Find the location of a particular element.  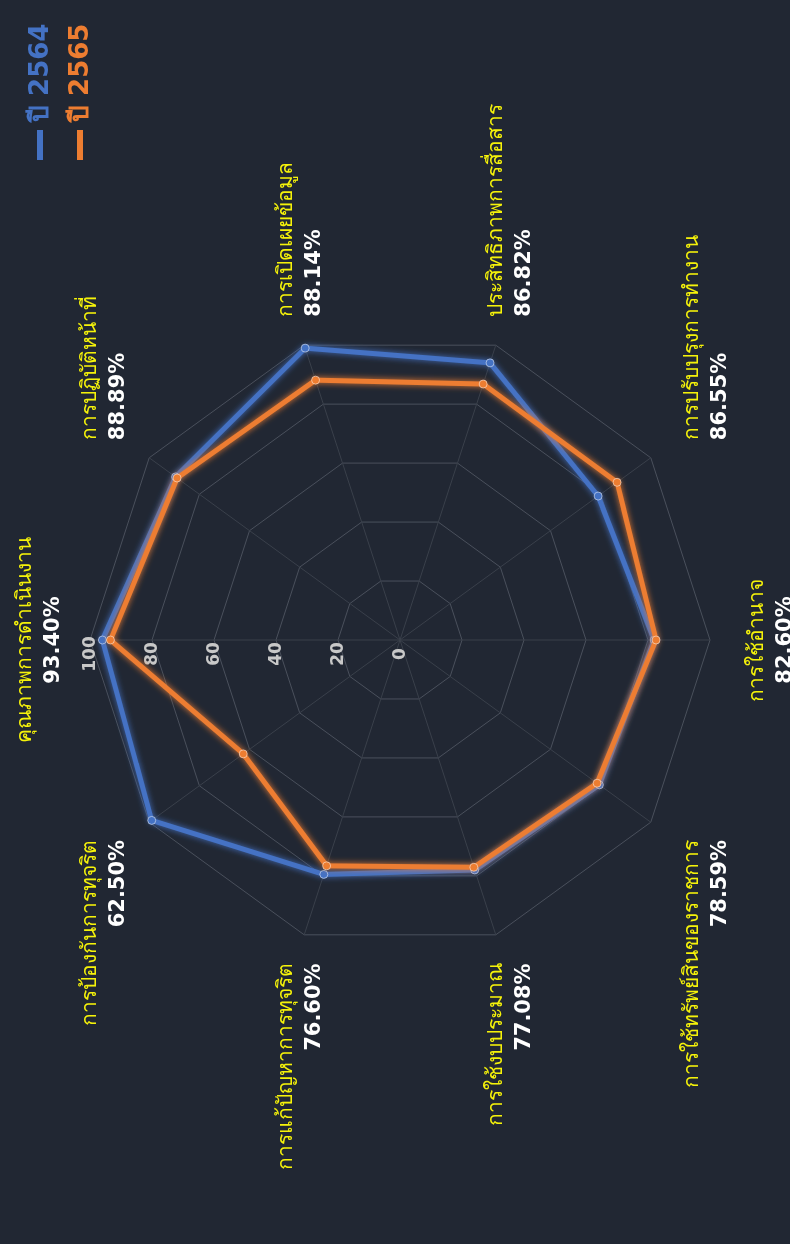

text: 76.60% is located at coordinates (313, 1007).